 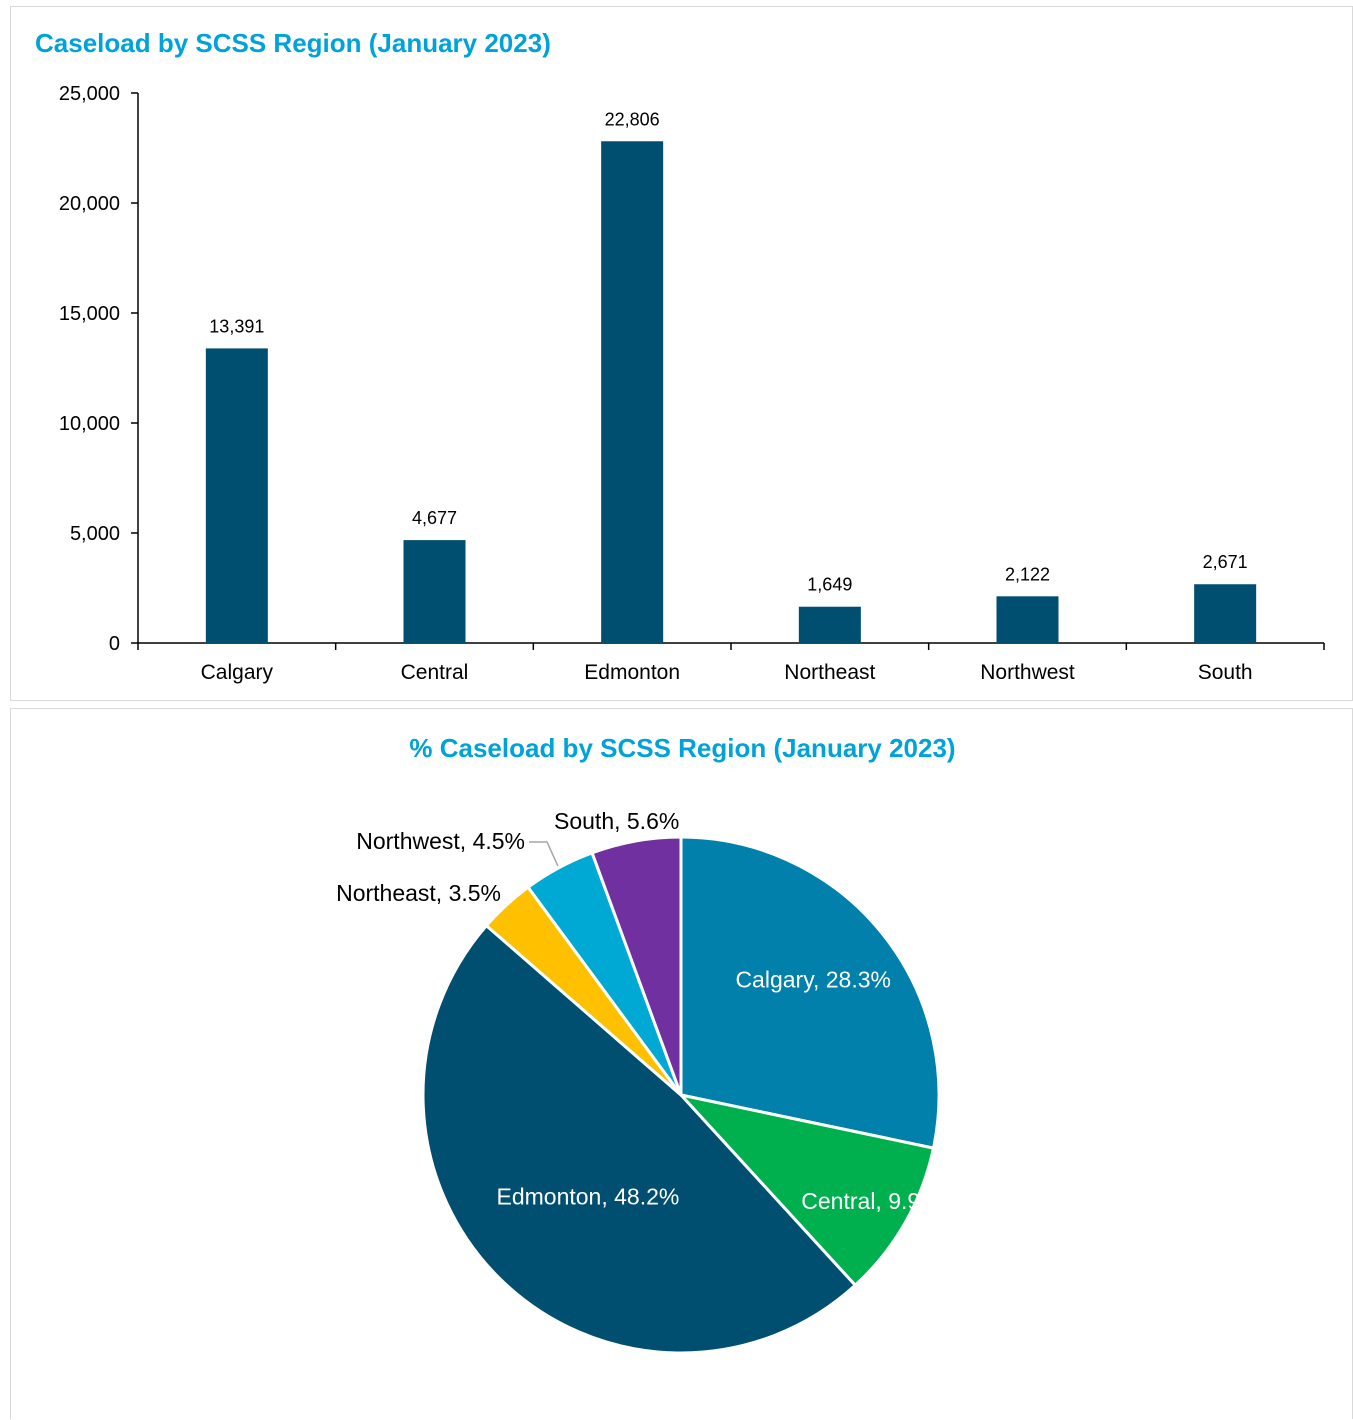 I want to click on x-tick-label: Edmonton, so click(x=632, y=672).